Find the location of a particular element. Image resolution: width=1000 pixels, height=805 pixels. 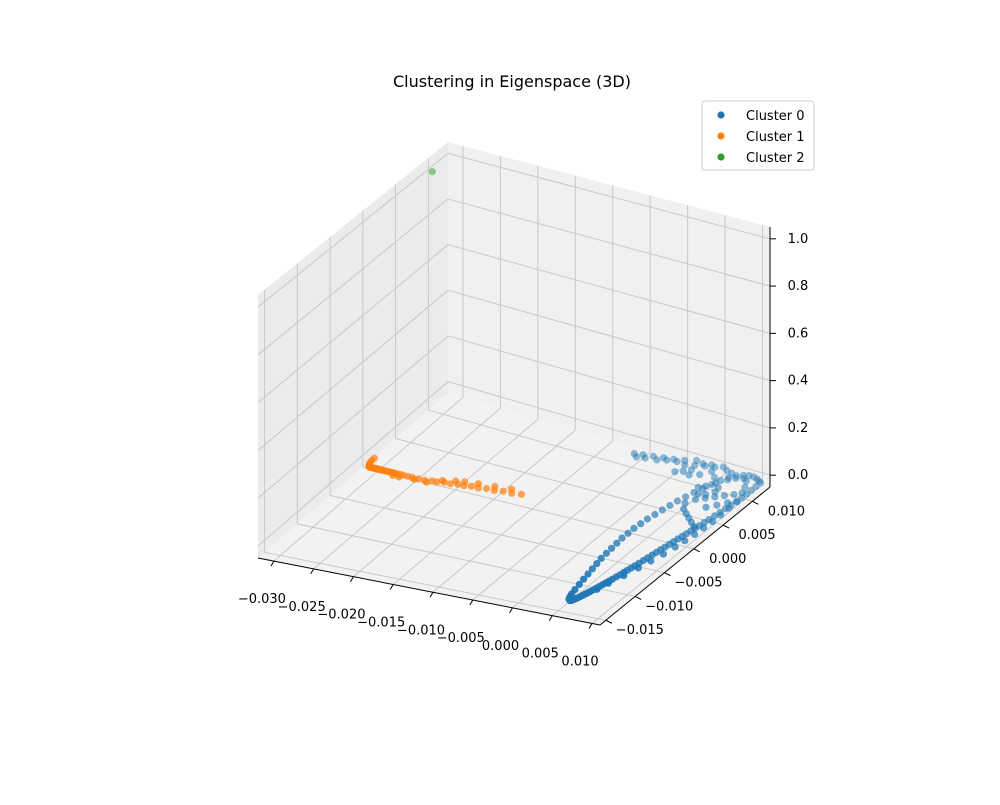

z-tick-label: 0.8 is located at coordinates (798, 286).